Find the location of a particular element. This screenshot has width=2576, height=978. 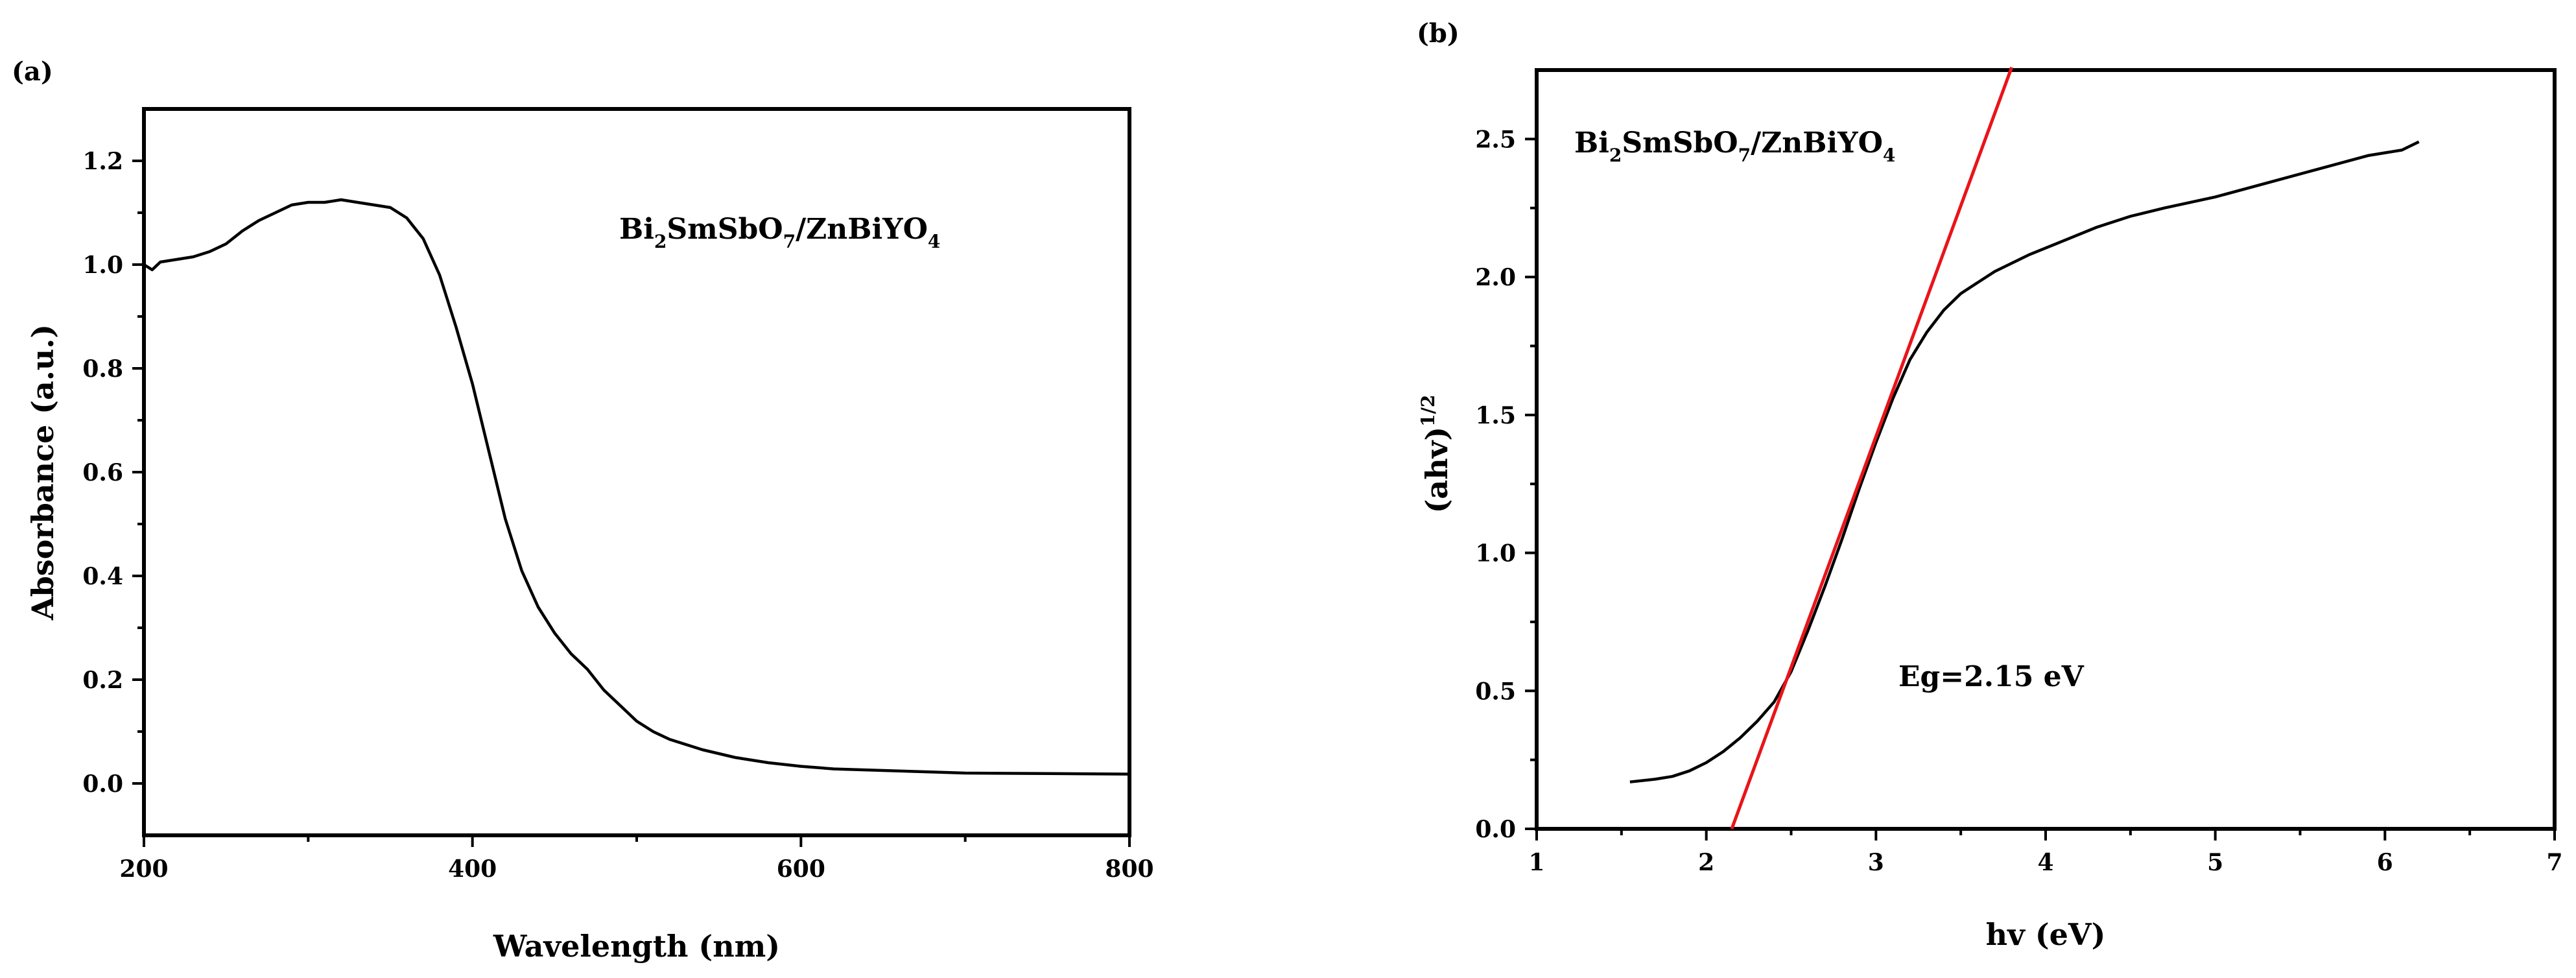

x-tick-label: 400 is located at coordinates (472, 869).